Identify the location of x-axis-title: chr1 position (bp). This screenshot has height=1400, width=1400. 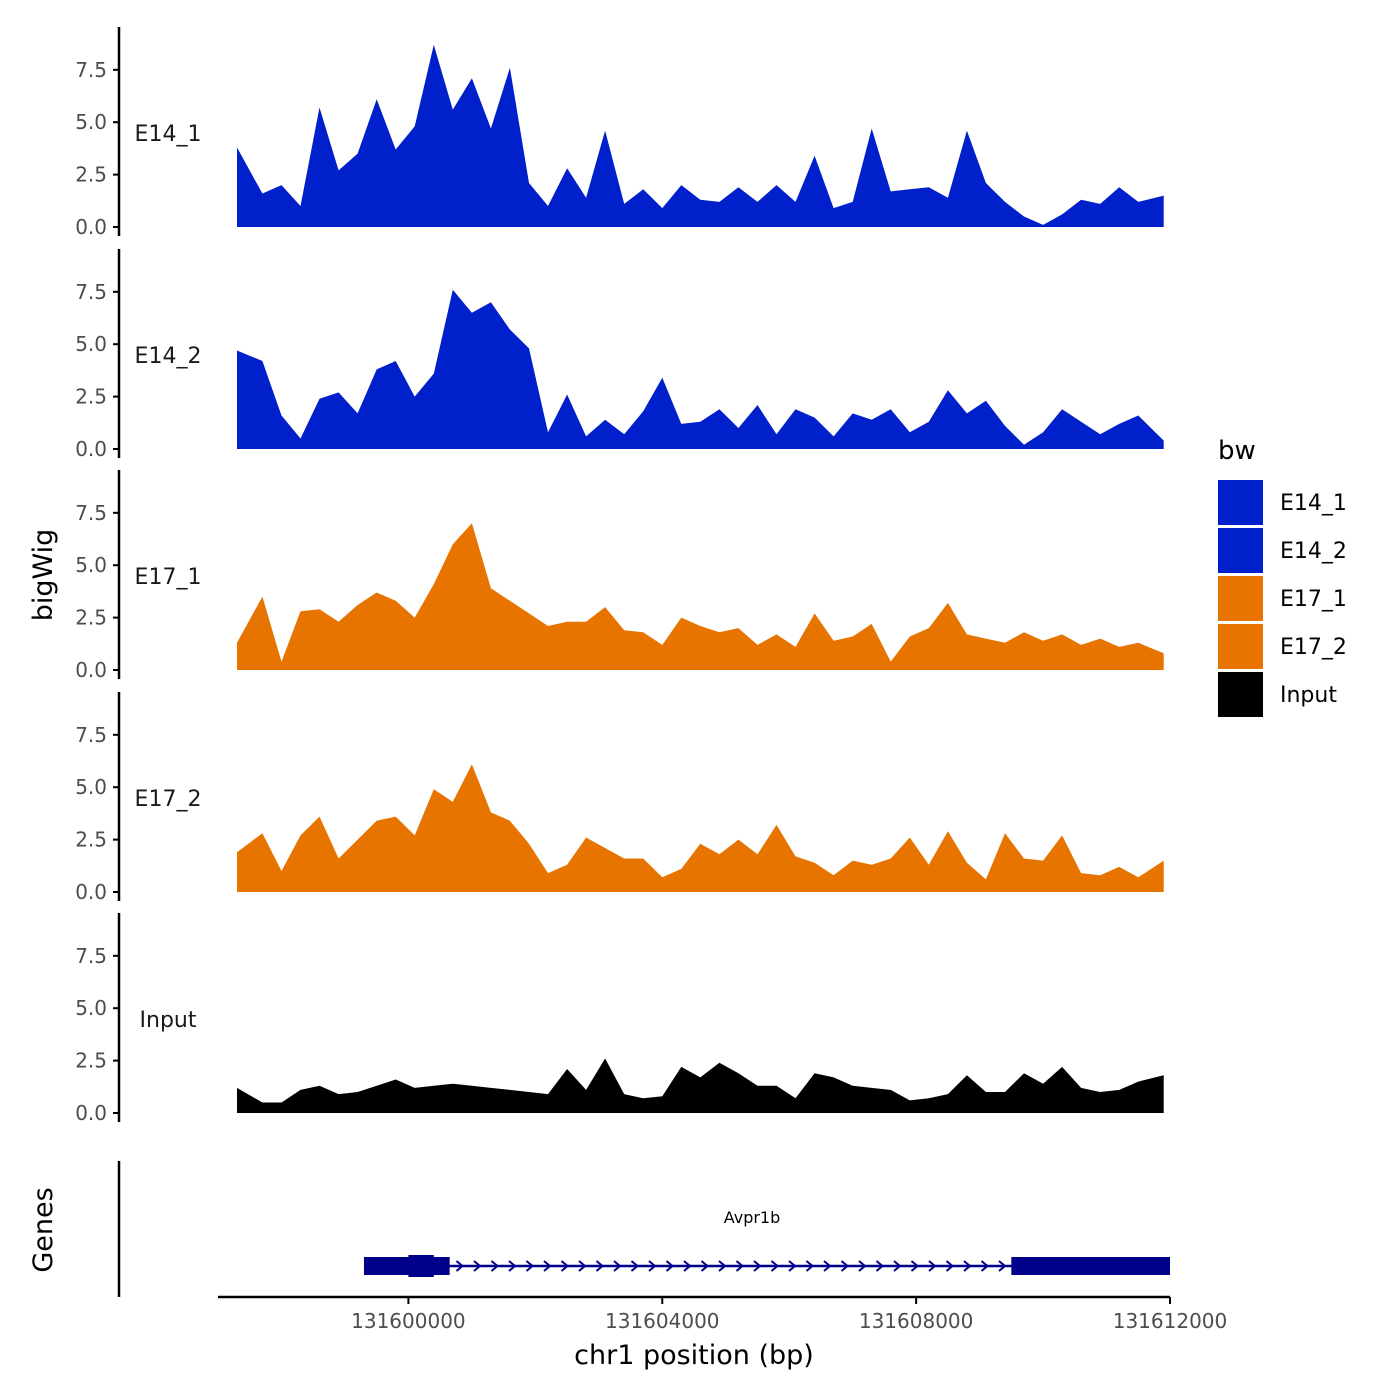
(694, 1355).